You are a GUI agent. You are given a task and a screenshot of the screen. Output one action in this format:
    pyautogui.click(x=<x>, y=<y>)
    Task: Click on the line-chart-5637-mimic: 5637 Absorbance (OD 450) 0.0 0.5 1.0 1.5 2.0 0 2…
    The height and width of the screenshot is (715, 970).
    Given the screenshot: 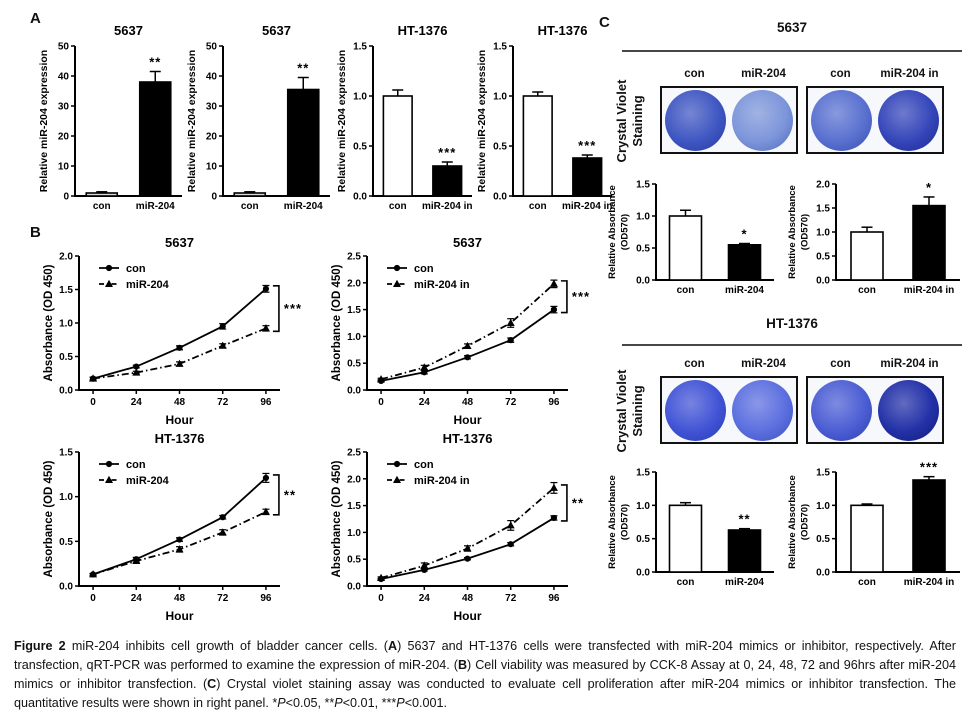 What is the action you would take?
    pyautogui.click(x=181, y=332)
    